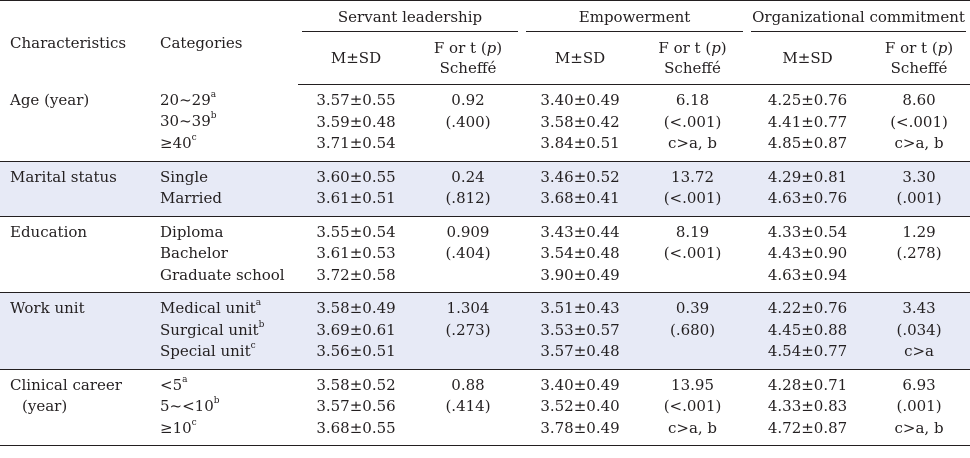  I want to click on category-item: Diploma, so click(229, 233).